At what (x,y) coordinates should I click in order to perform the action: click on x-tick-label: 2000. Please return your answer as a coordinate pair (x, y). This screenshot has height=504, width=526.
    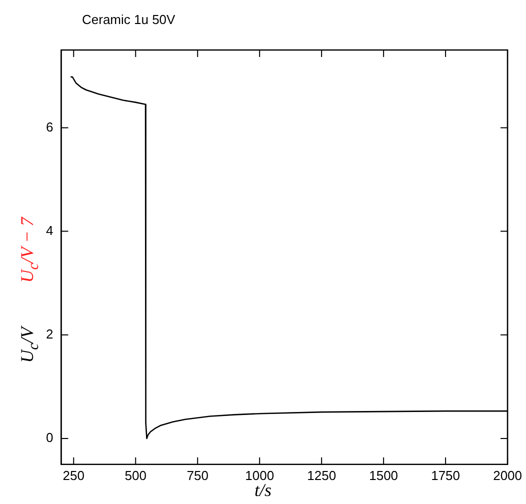
    Looking at the image, I should click on (507, 475).